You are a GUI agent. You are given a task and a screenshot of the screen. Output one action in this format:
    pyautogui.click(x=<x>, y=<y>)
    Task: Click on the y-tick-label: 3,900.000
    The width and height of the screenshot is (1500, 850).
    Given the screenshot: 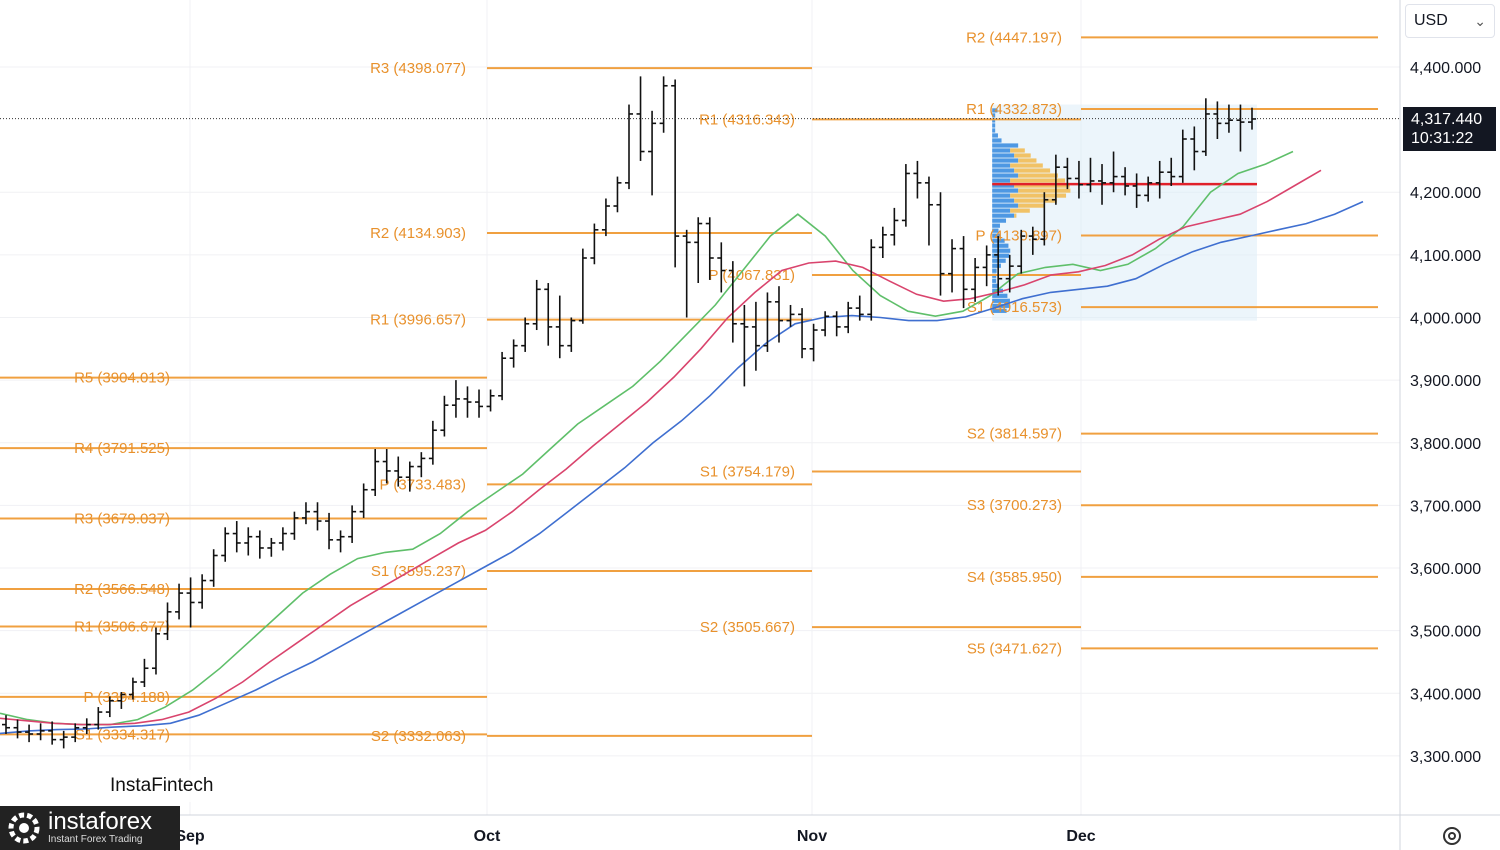 What is the action you would take?
    pyautogui.click(x=1445, y=381)
    